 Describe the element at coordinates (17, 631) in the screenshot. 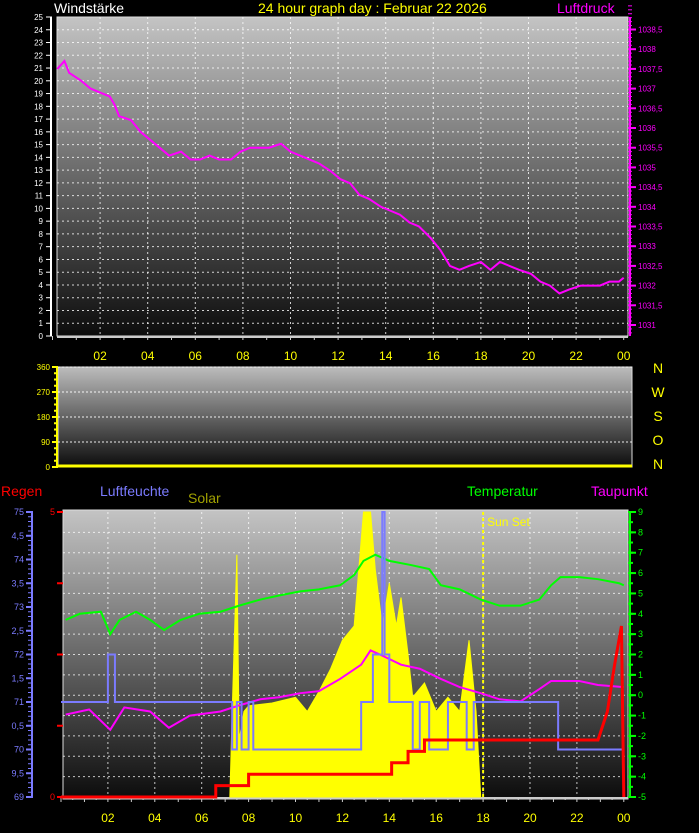

I see `humidity-axis-label: 2,5` at that location.